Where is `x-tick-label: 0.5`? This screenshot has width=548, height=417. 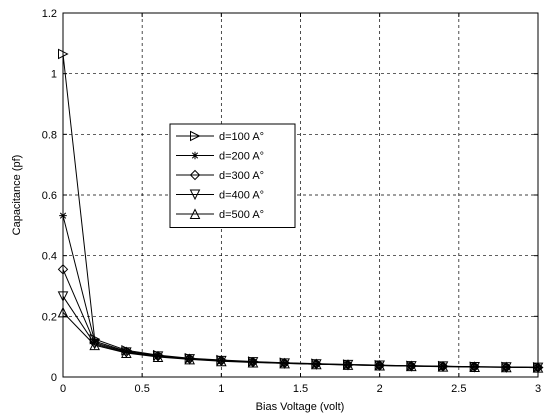
x-tick-label: 0.5 is located at coordinates (142, 389).